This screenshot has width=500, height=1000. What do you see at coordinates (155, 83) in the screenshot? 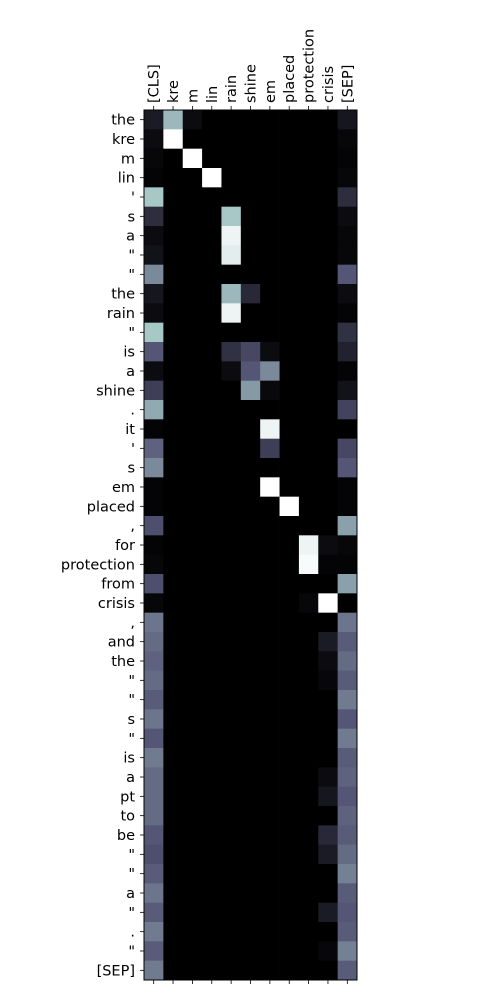
I see `x-tick-label: [CLS]` at bounding box center [155, 83].